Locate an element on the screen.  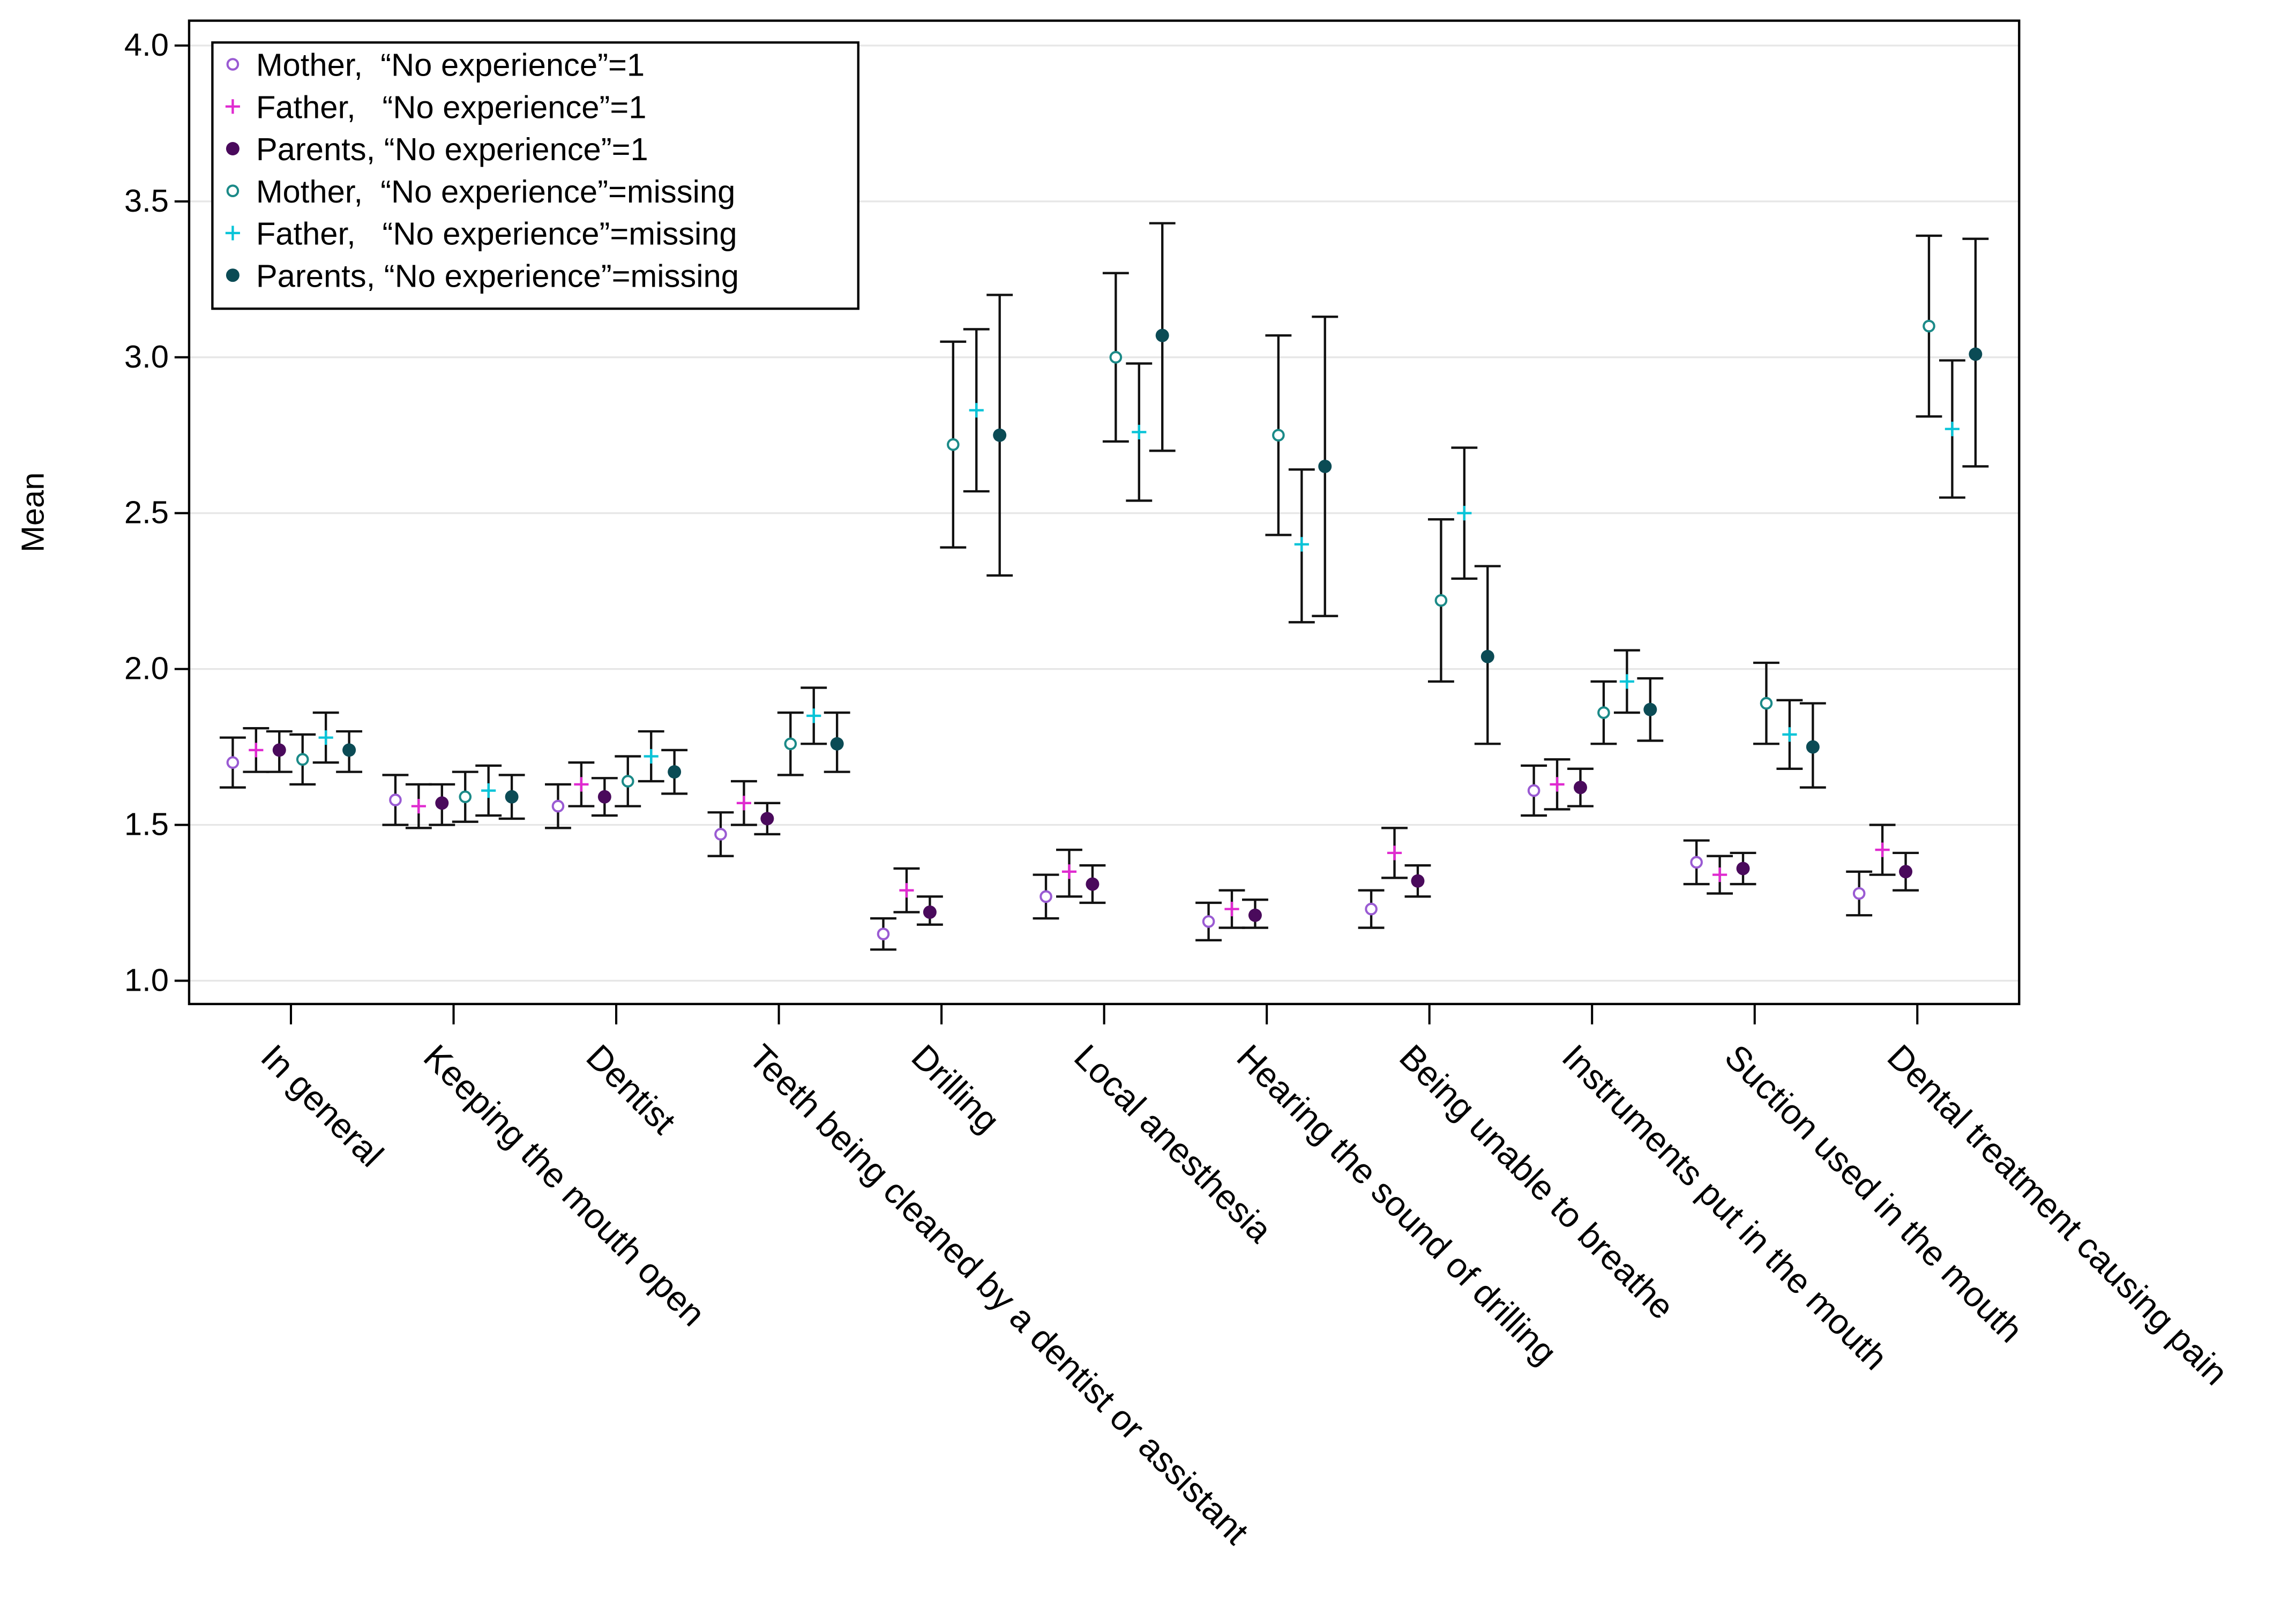
x-tick-label: Drilling is located at coordinates (955, 1088).